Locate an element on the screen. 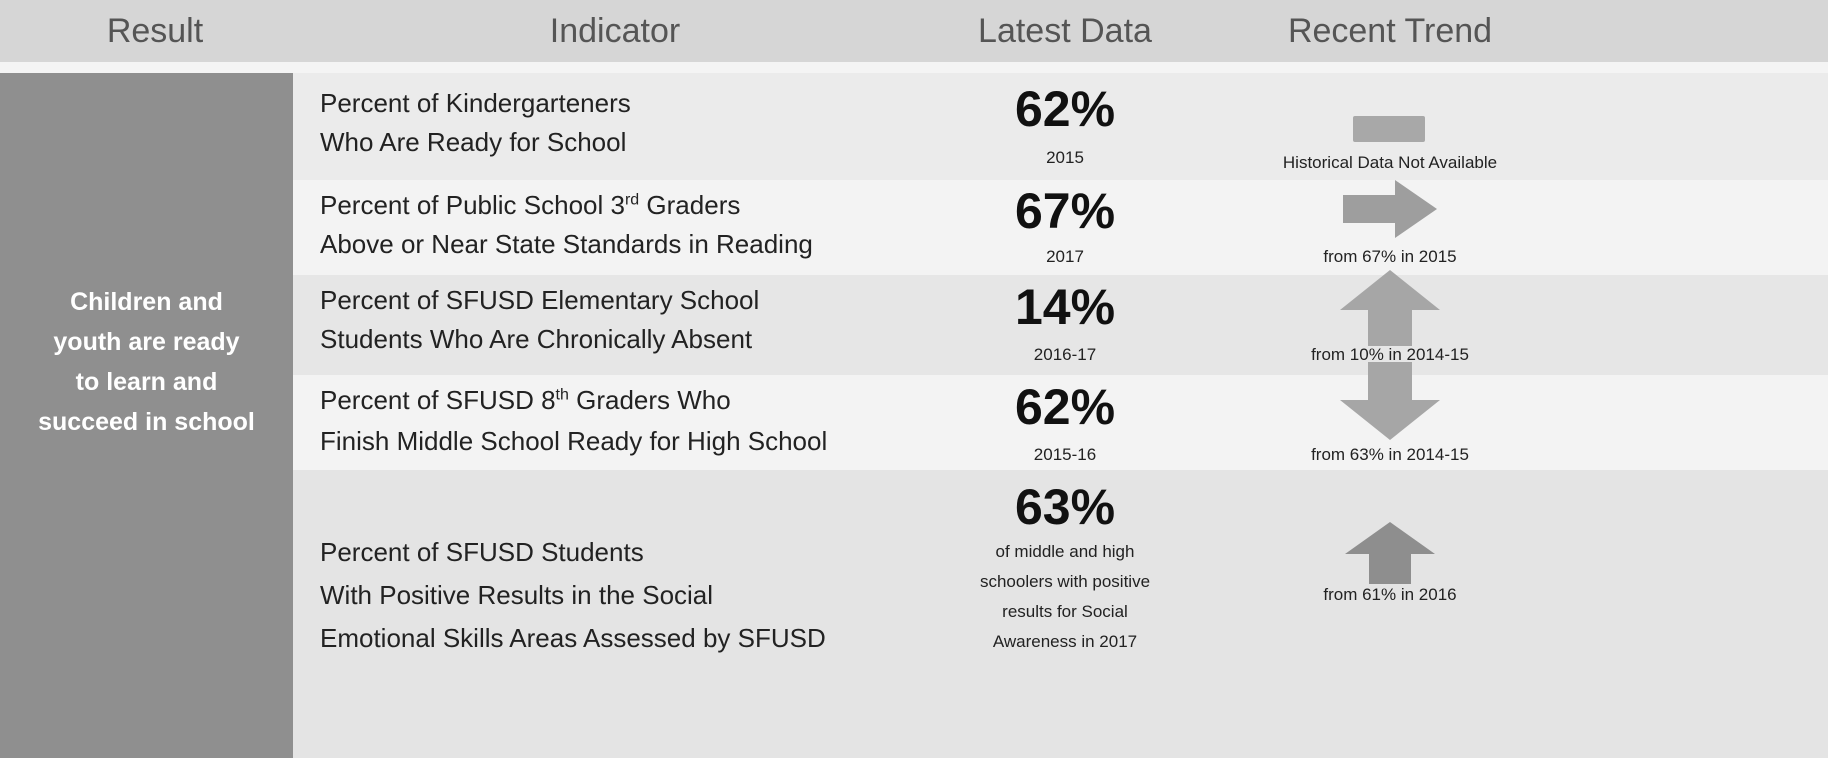 Image resolution: width=1828 pixels, height=758 pixels. text: Who Are Ready for School is located at coordinates (473, 142).